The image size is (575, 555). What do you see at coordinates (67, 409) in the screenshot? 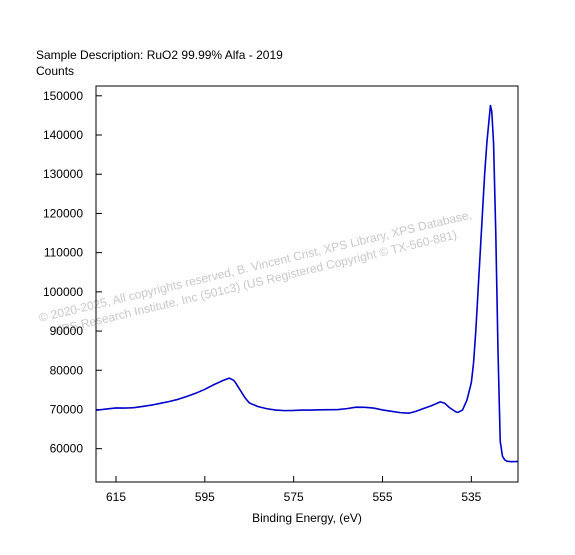
I see `y-tick-label: 70000` at bounding box center [67, 409].